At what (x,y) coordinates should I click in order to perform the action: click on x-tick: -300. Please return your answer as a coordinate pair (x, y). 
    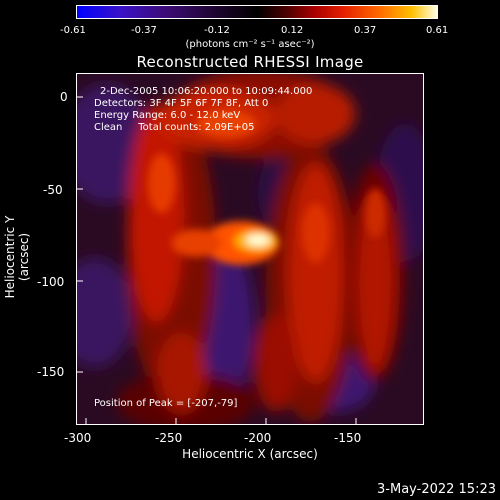
    Looking at the image, I should click on (78, 438).